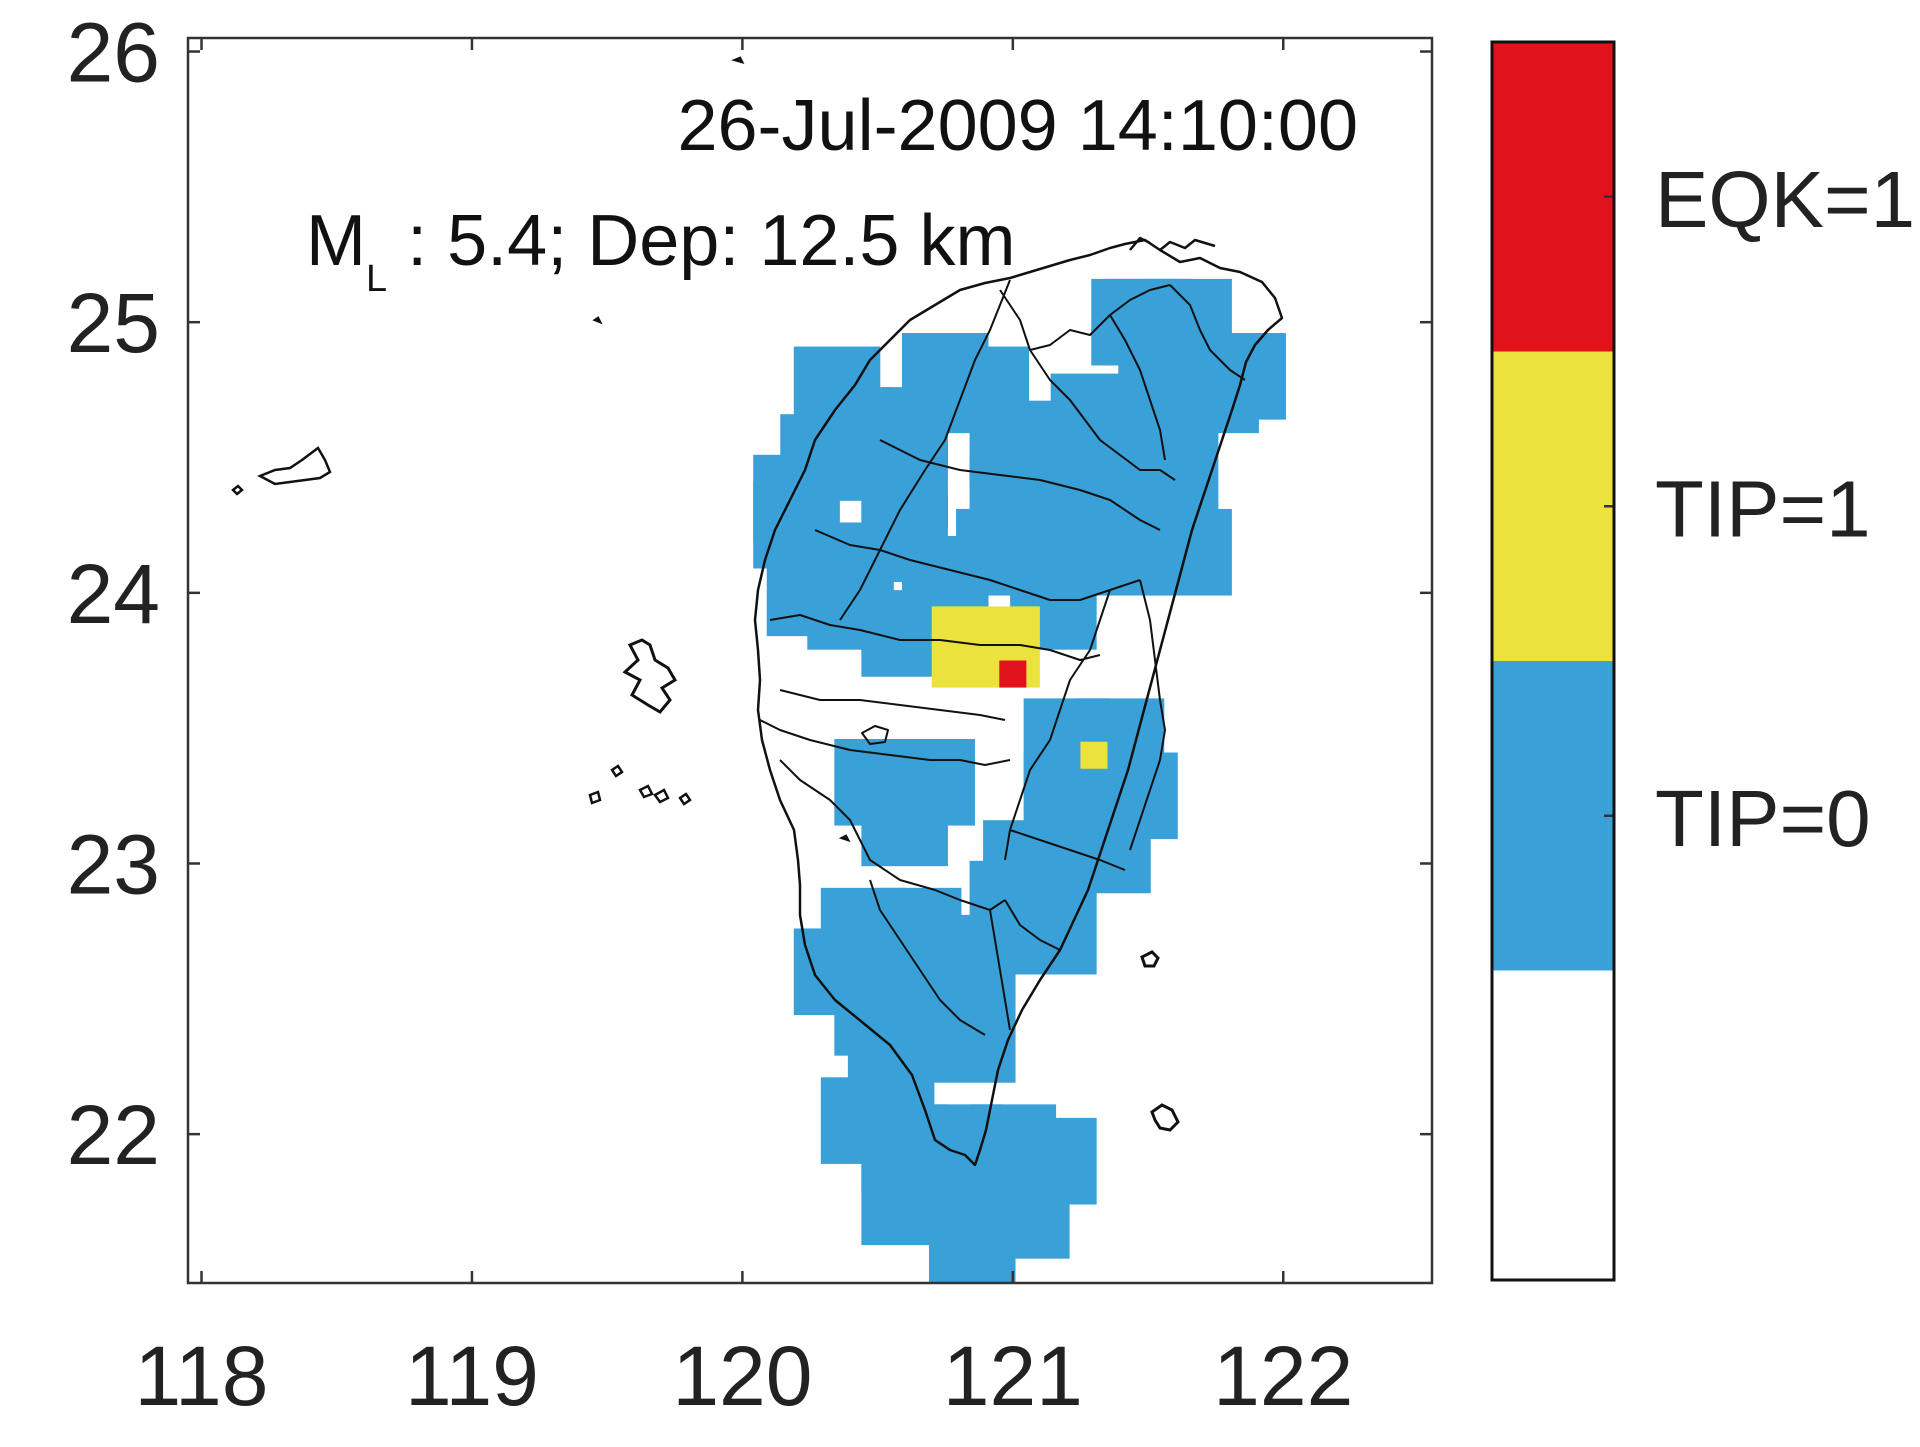 The image size is (1920, 1447). Describe the element at coordinates (742, 1376) in the screenshot. I see `x-tick-label: 120` at that location.